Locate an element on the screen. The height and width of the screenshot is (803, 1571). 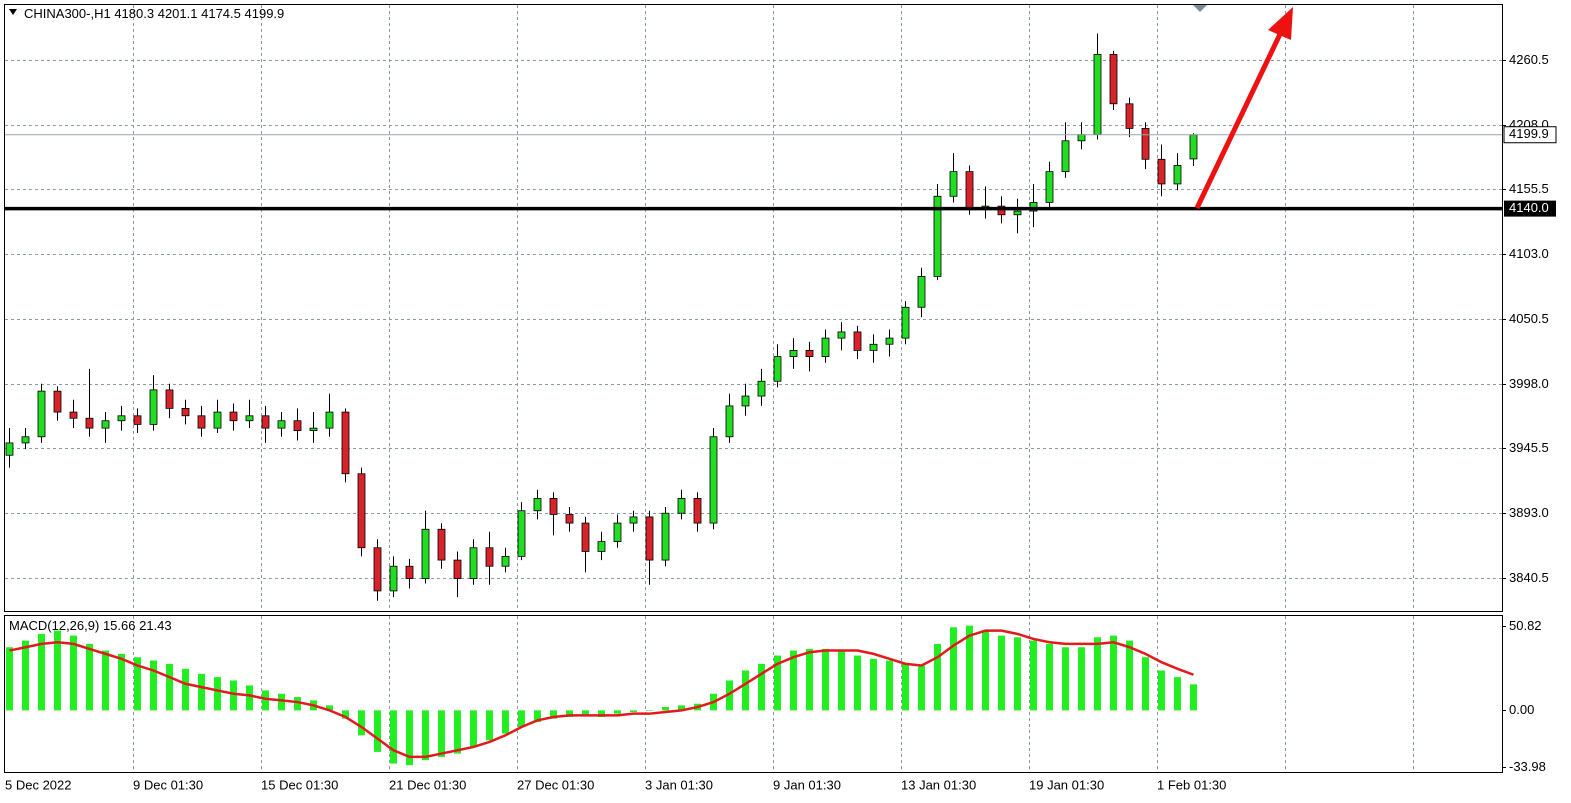
high-value: 4201.1 is located at coordinates (178, 13).